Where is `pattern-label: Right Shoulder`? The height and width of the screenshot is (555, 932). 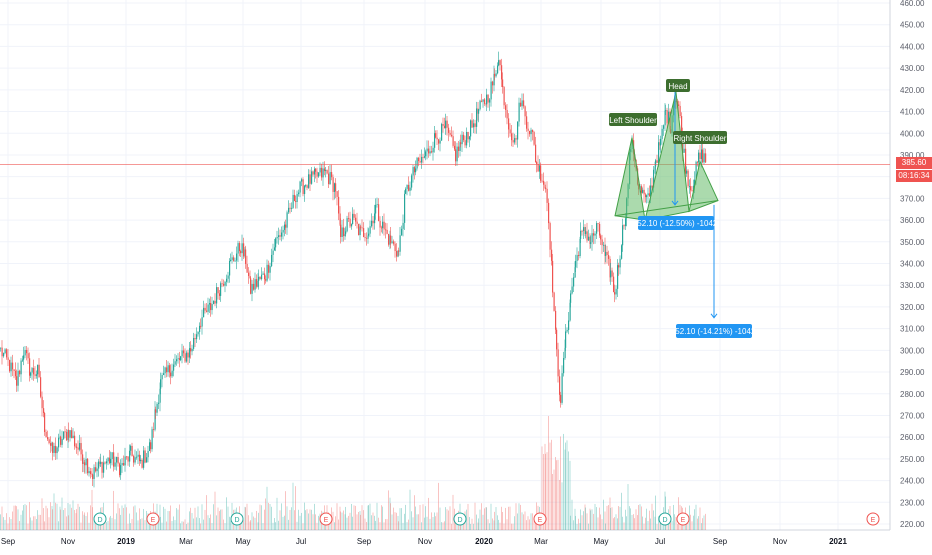
pattern-label: Right Shoulder is located at coordinates (700, 138).